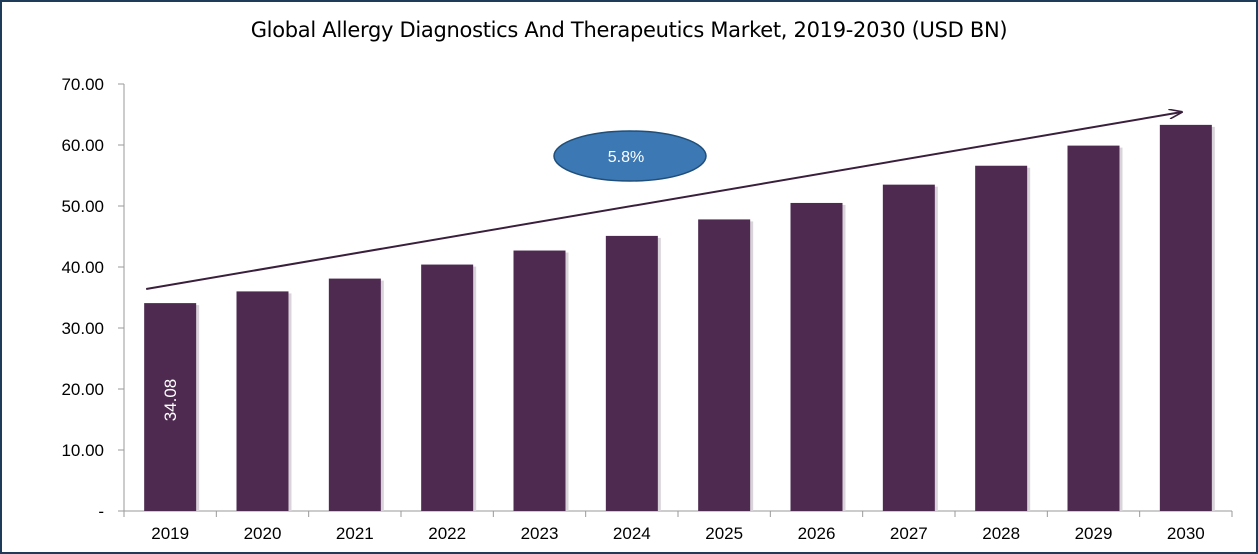 The height and width of the screenshot is (554, 1258). I want to click on bar-2029, so click(1093, 328).